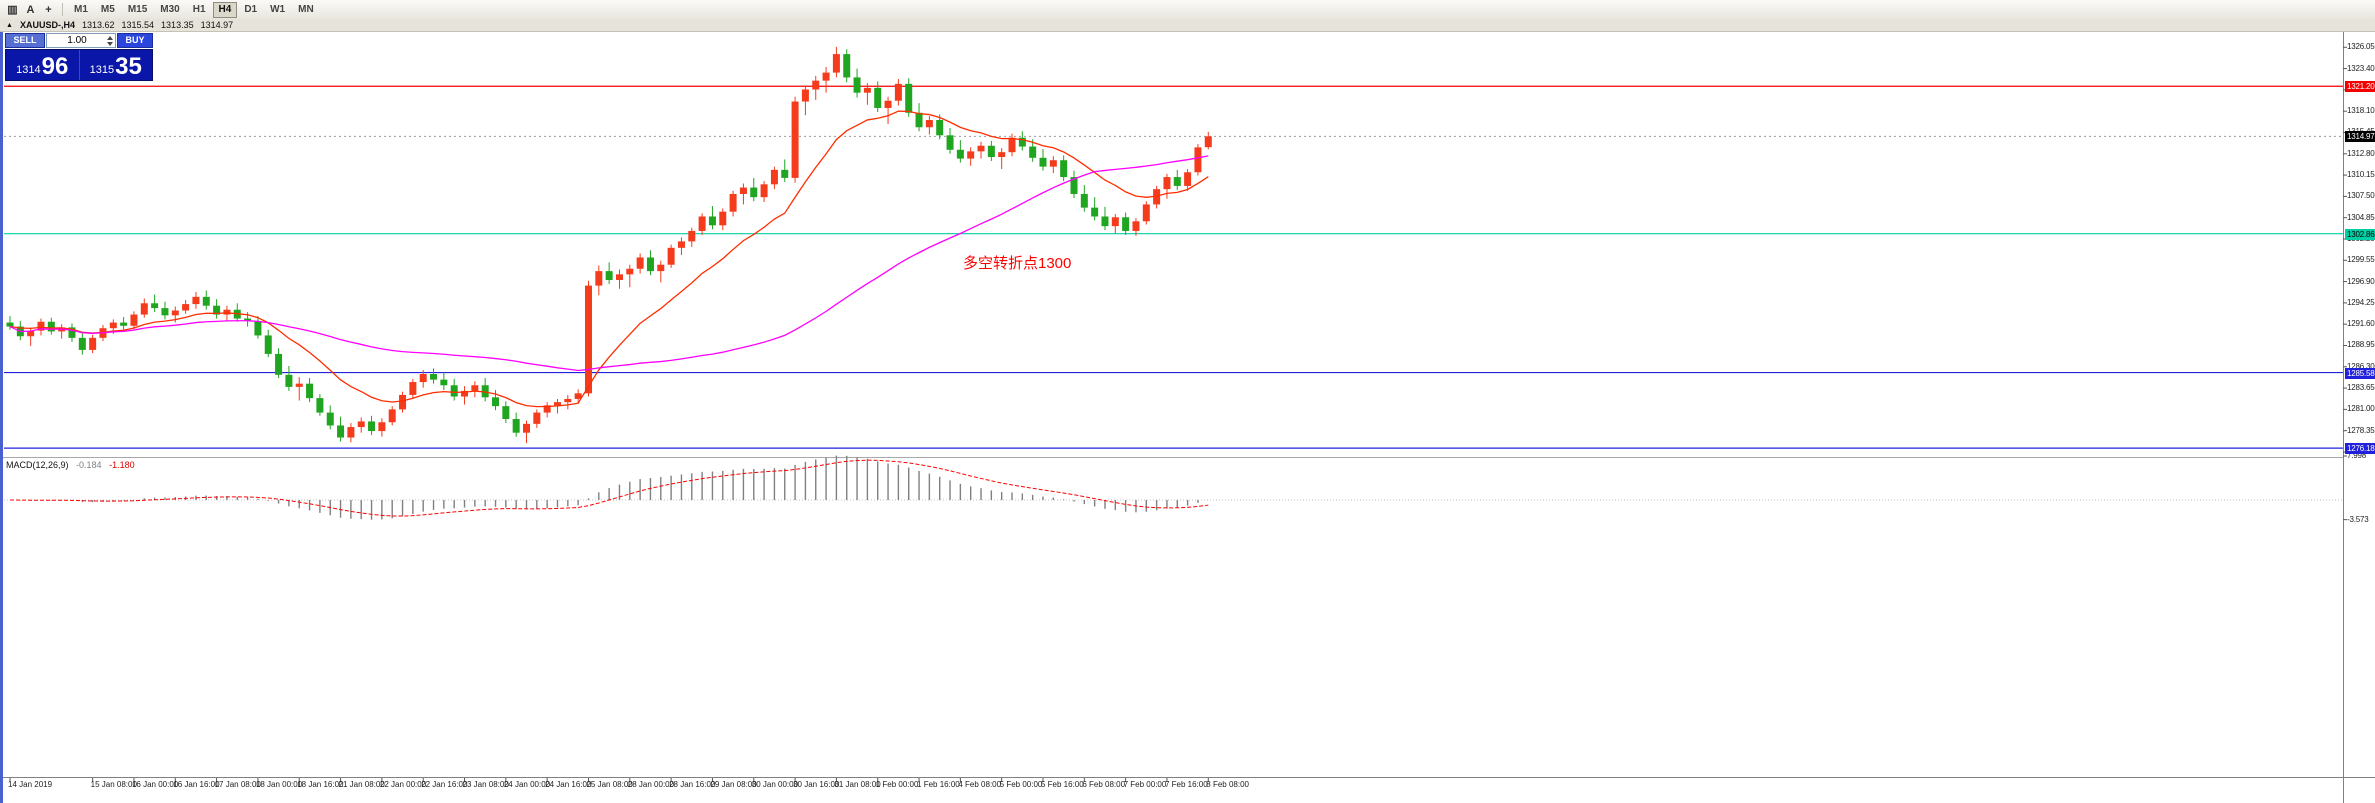 The height and width of the screenshot is (803, 2375). I want to click on price-tick-label: 1291.60, so click(2361, 324).